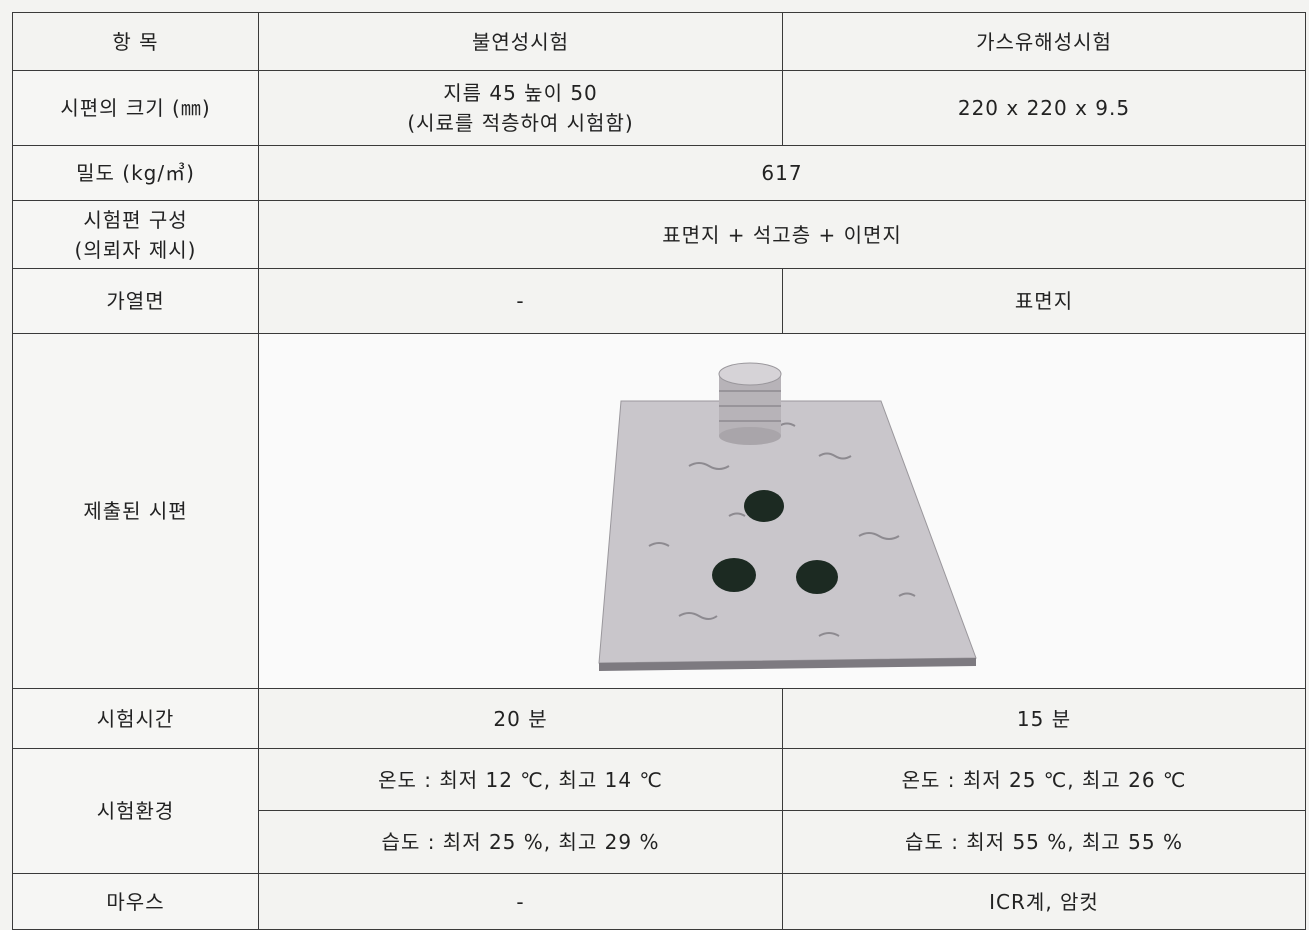  I want to click on label-line: 시험편 구성, so click(135, 219).